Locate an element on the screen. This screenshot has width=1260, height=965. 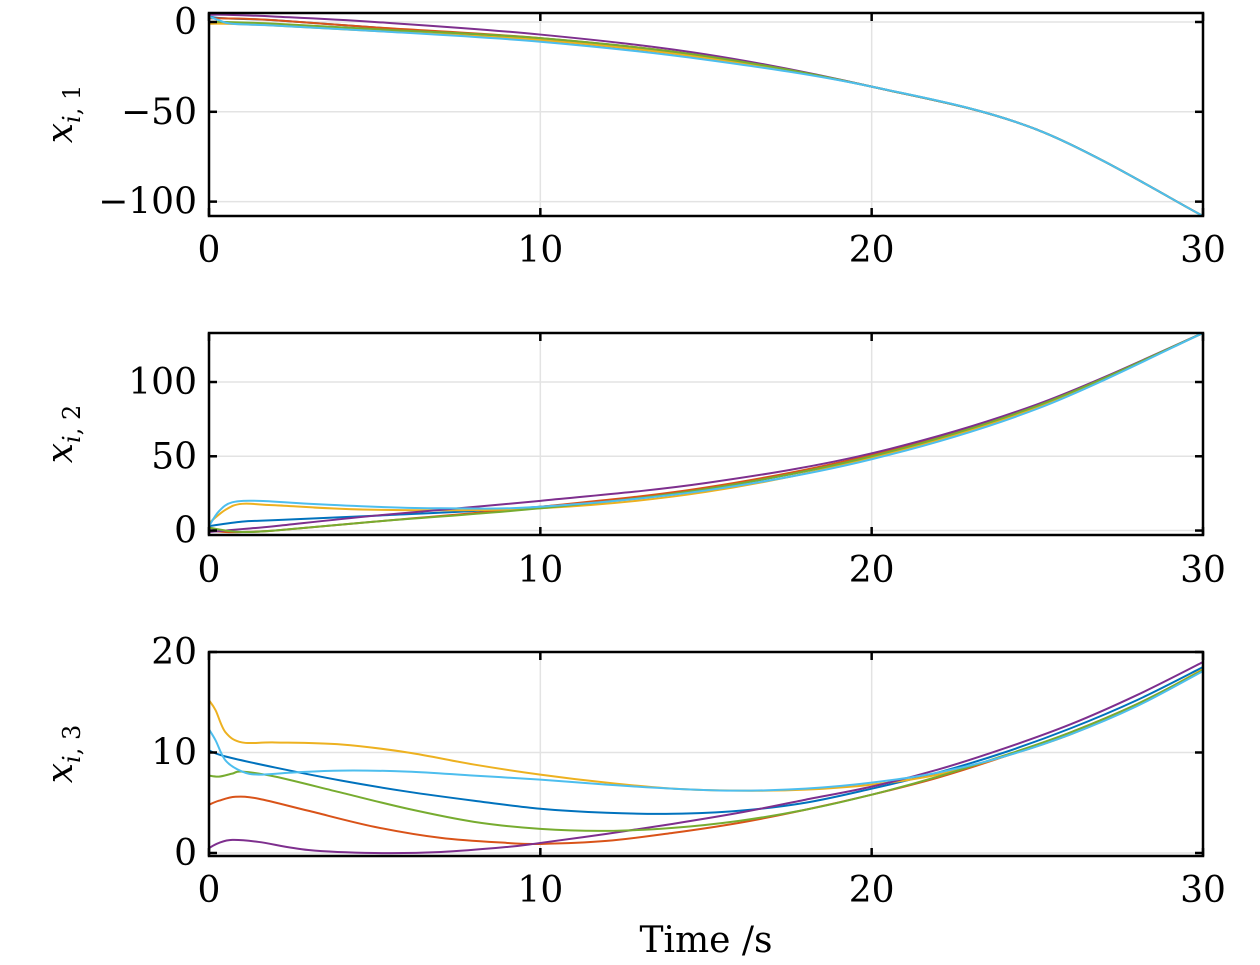
y-tick-label: 50 is located at coordinates (174, 456).